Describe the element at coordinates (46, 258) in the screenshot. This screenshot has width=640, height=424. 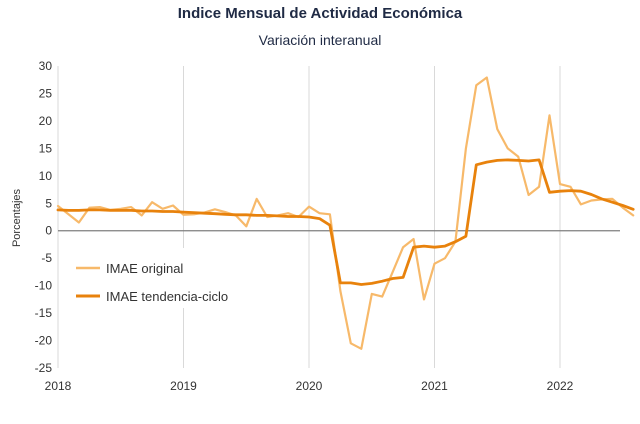
I see `y-tick-label: -5` at that location.